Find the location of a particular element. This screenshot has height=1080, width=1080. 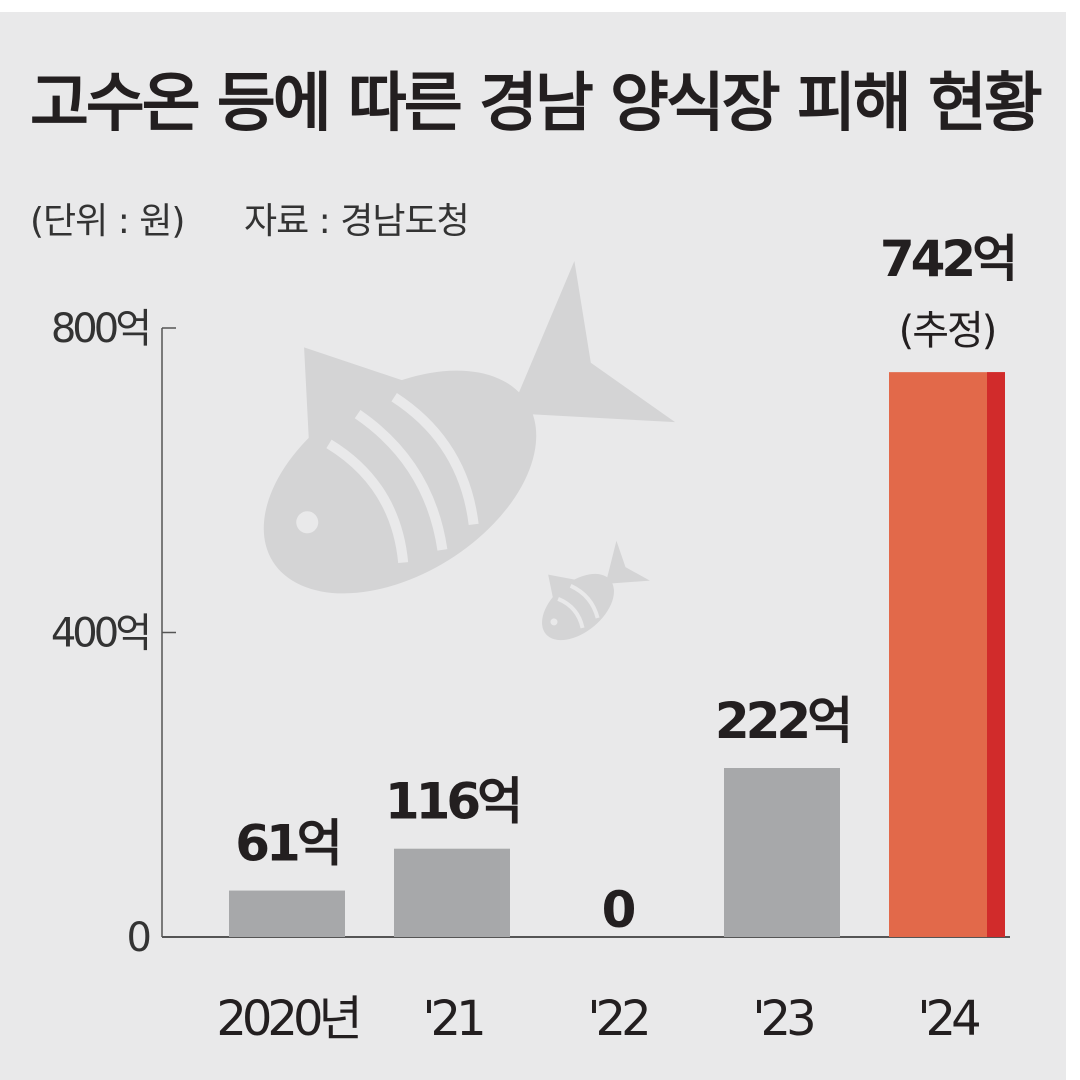

data-label: 116억 is located at coordinates (452, 802).